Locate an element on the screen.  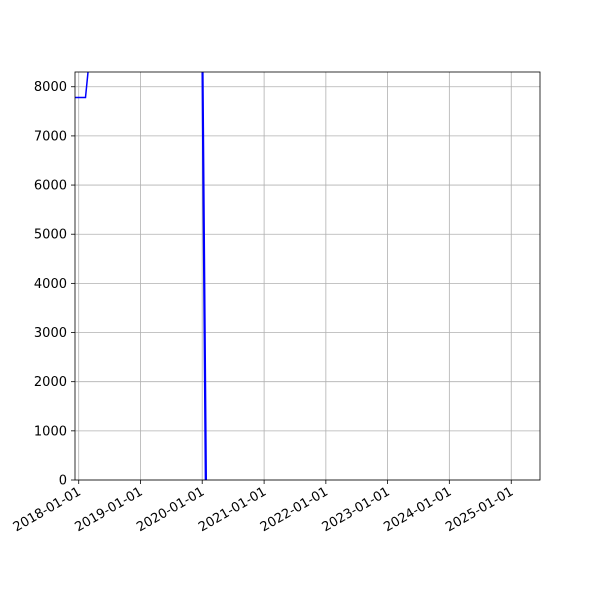
y-tick-label: 3000 is located at coordinates (50, 333).